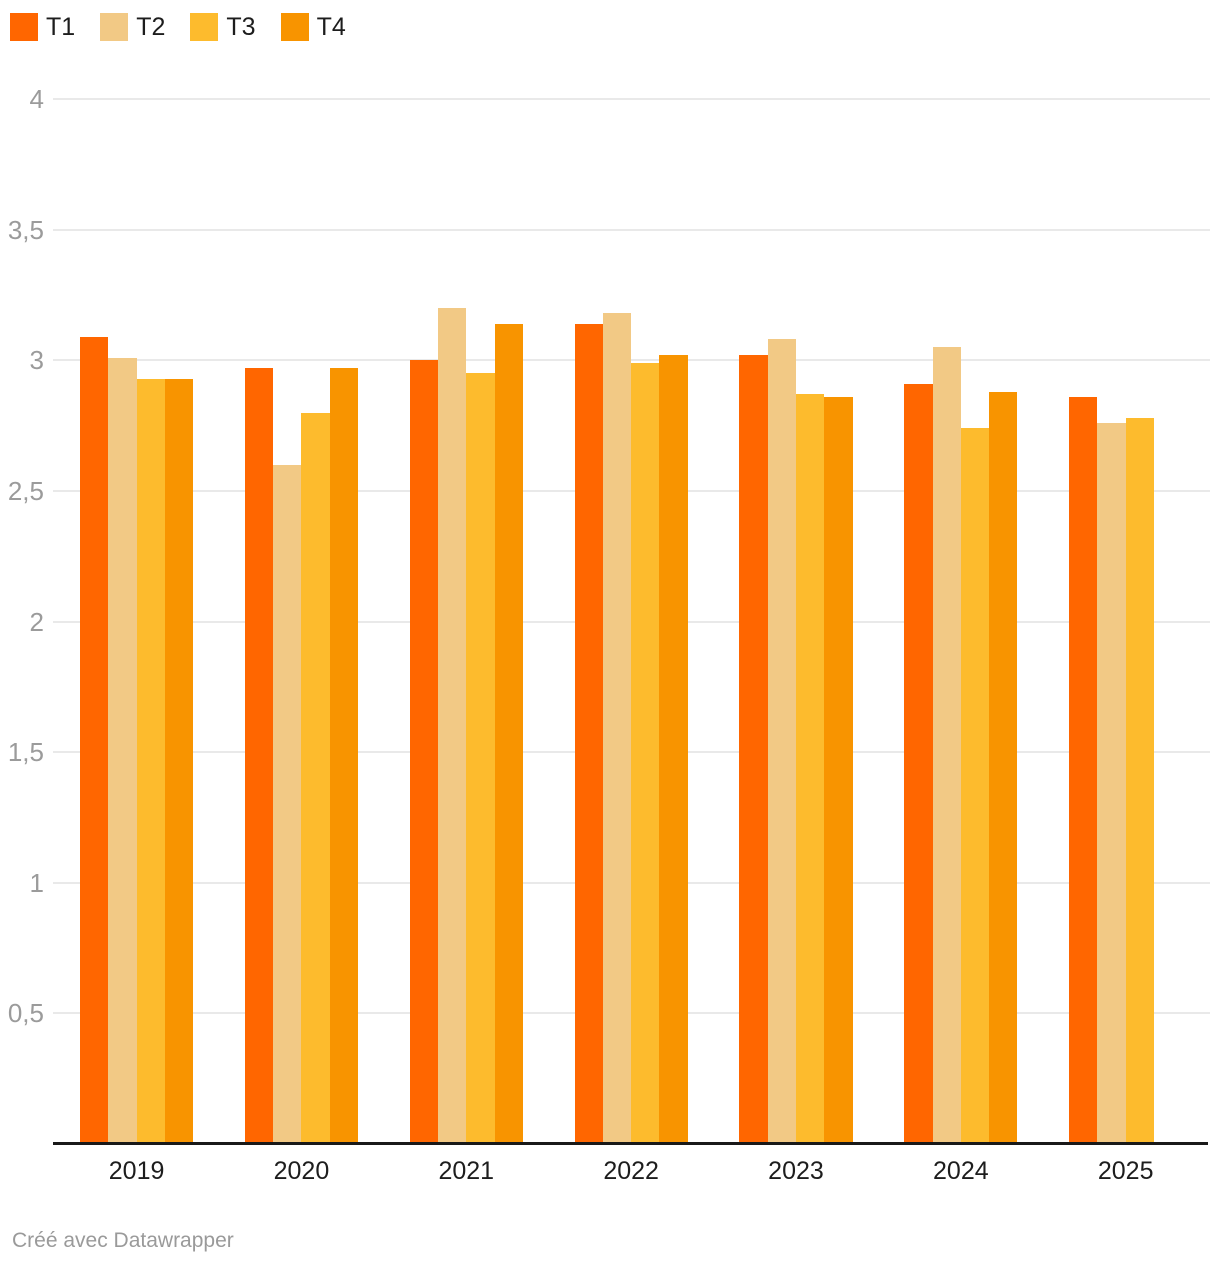 The width and height of the screenshot is (1220, 1266). I want to click on legend-label: T4, so click(331, 27).